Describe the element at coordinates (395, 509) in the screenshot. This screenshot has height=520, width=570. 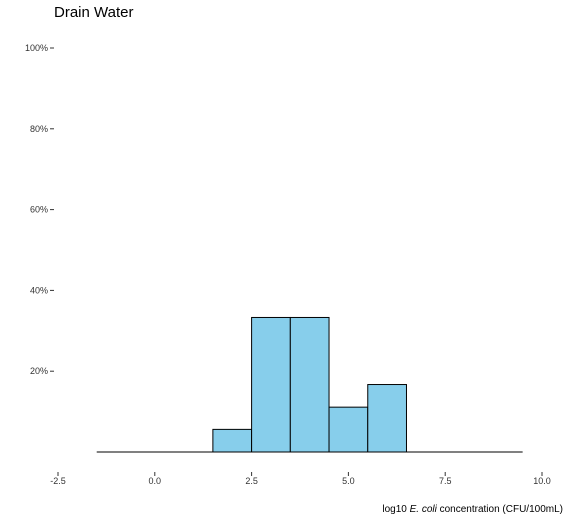
I see `x-axis-label-prefix: log10` at that location.